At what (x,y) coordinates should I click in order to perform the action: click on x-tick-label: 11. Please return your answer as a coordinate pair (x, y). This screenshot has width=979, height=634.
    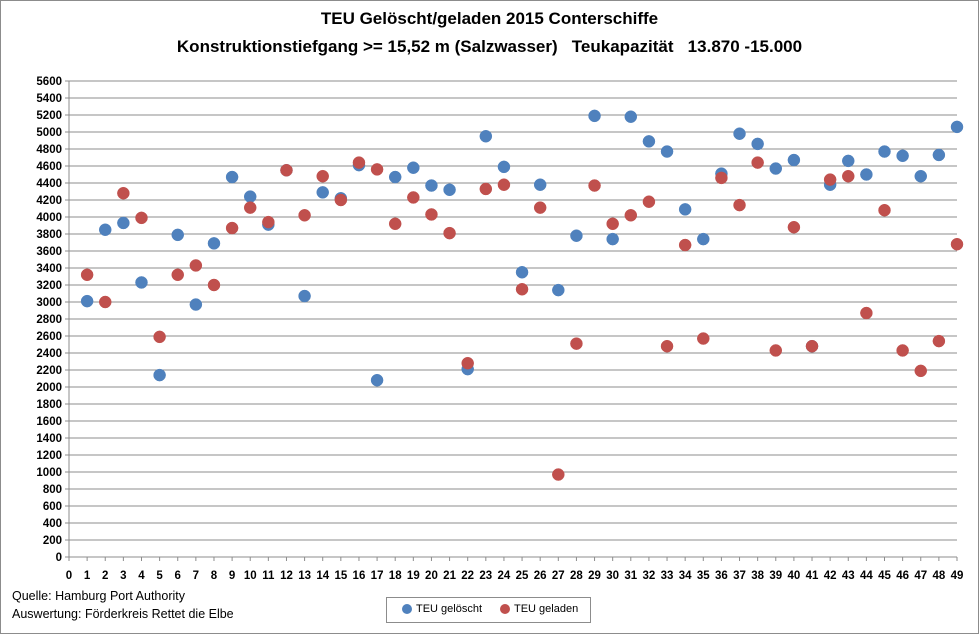
    Looking at the image, I should click on (268, 576).